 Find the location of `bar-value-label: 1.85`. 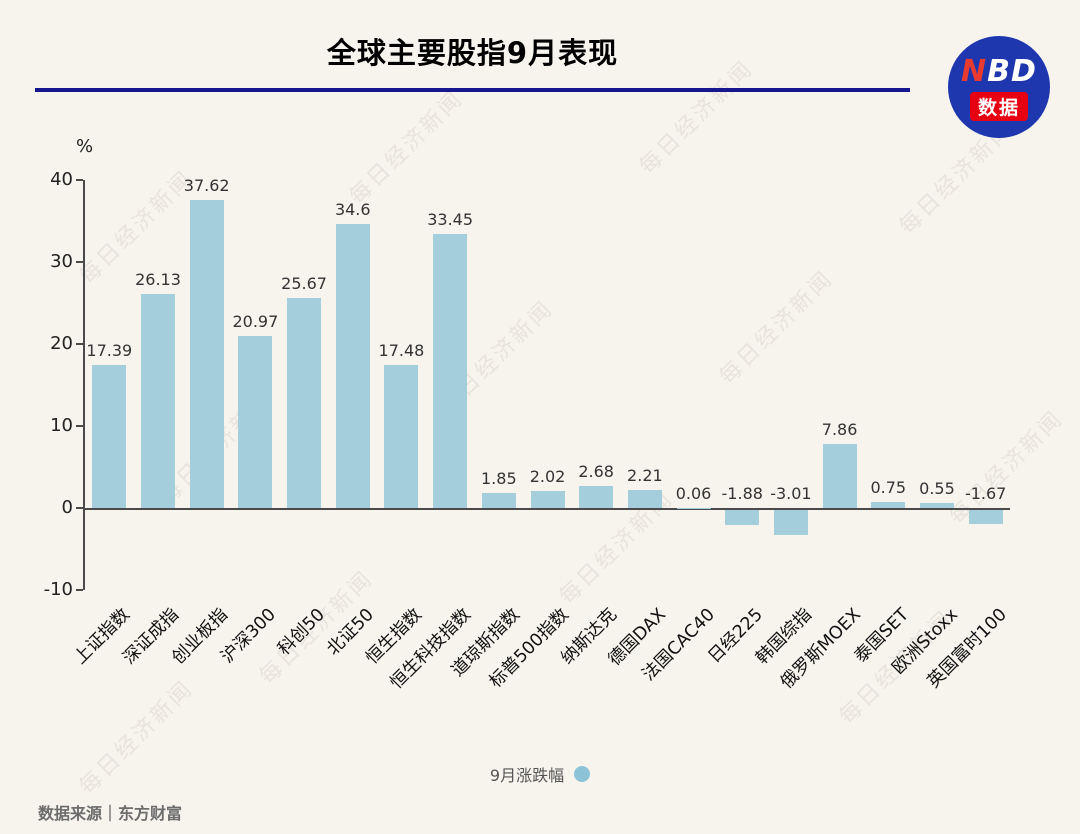

bar-value-label: 1.85 is located at coordinates (499, 478).